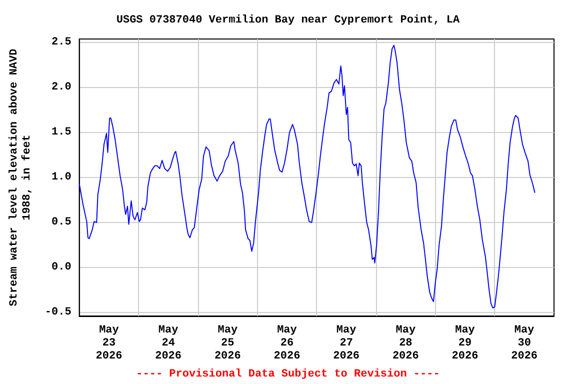 Image resolution: width=576 pixels, height=384 pixels. Describe the element at coordinates (21, 177) in the screenshot. I see `y-axis-title: Stream water level elevation above NAVD 1988, in feet` at that location.